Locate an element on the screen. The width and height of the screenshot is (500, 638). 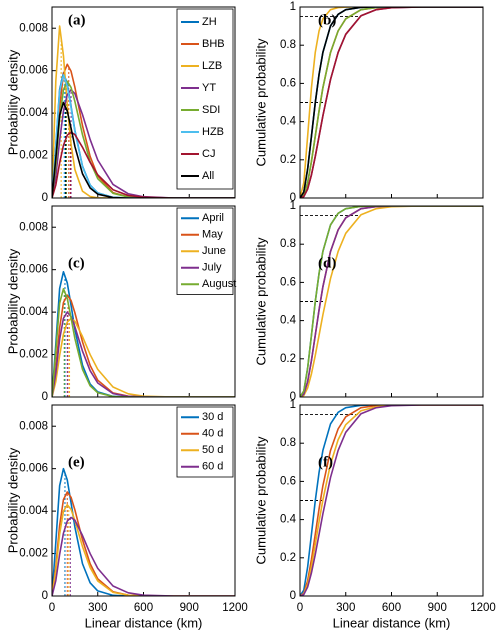
legend-box is located at coordinates (205, 99).